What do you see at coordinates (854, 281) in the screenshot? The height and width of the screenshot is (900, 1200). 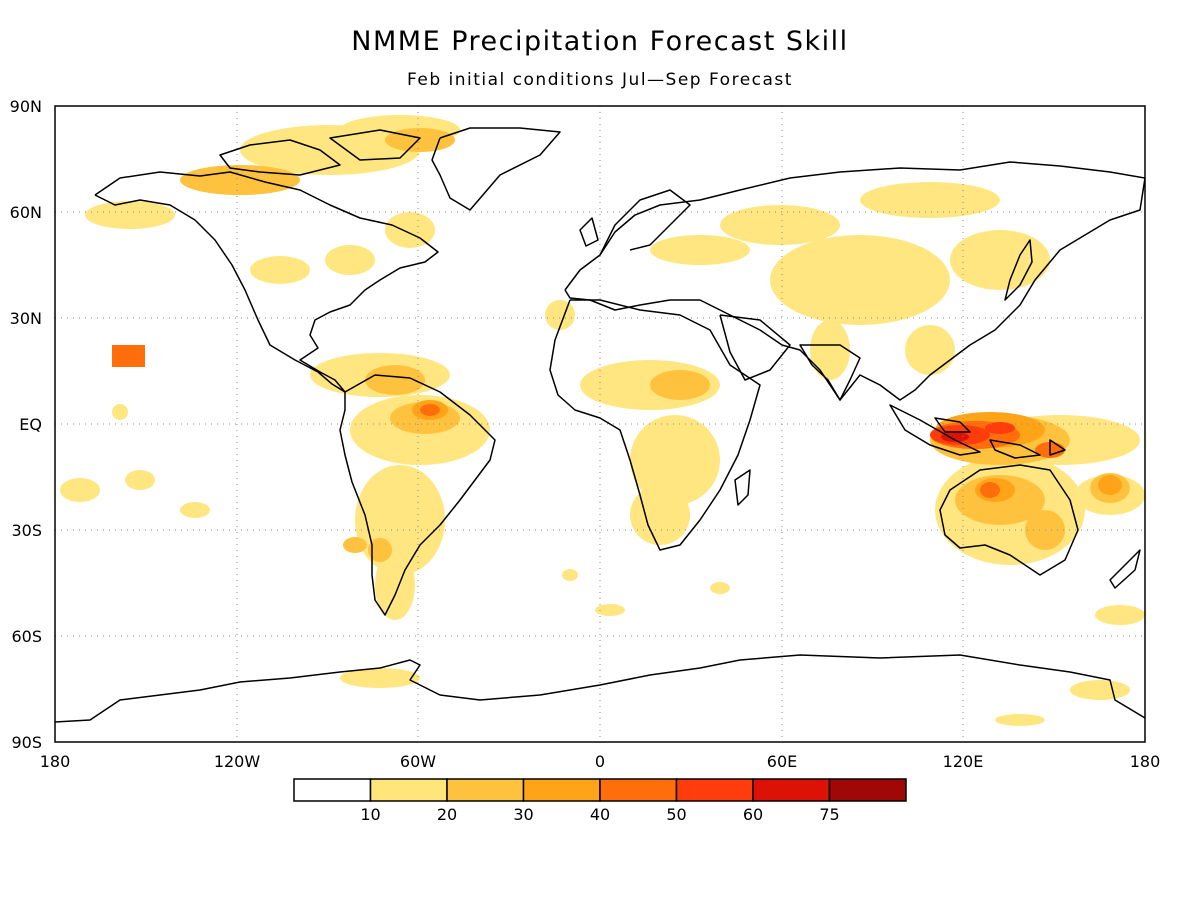 I see `europe-asia-coast` at bounding box center [854, 281].